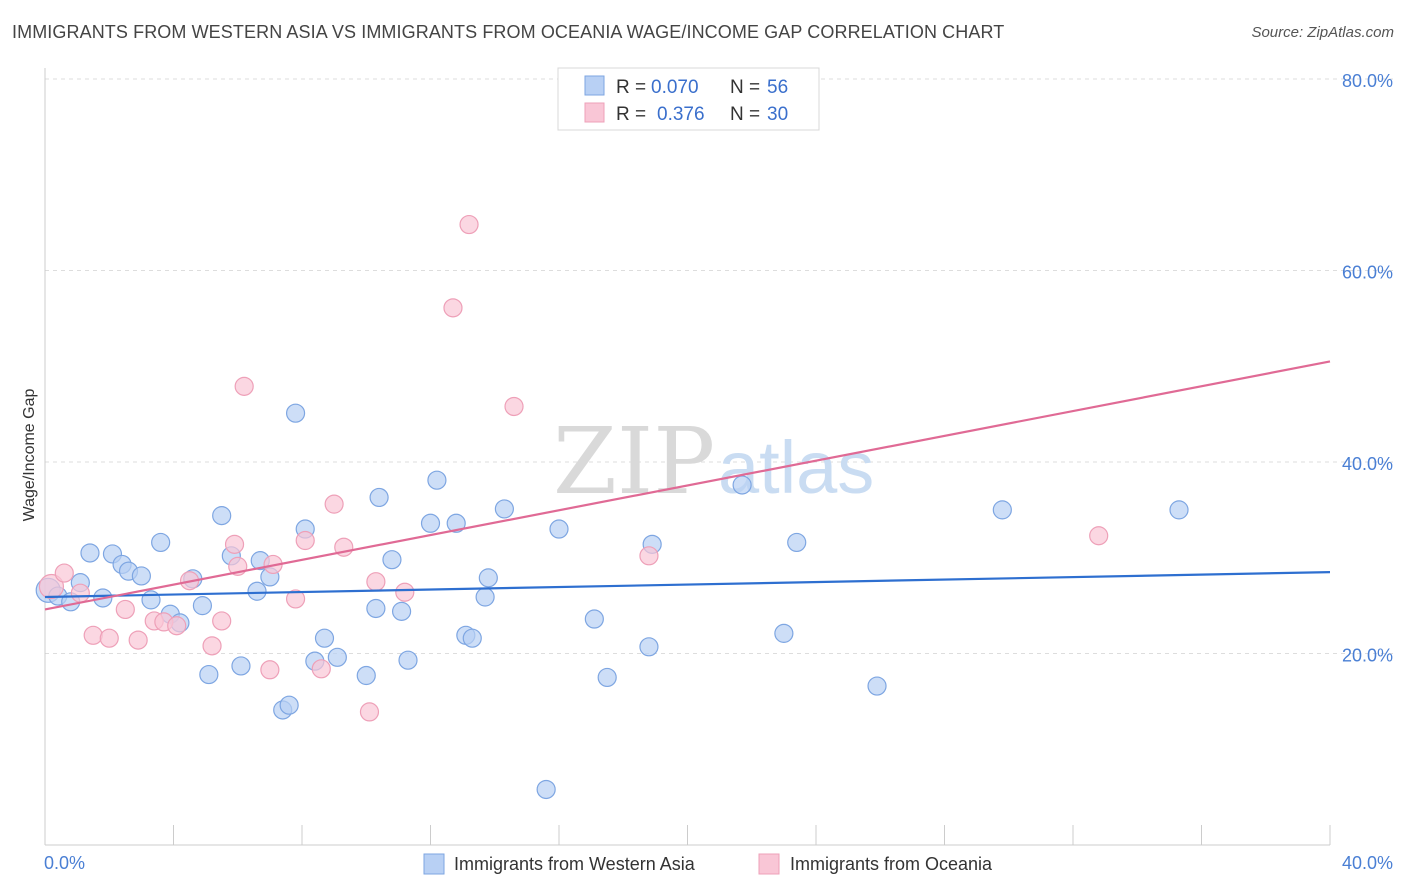  I want to click on y-tick-labels: 20.0% 40.0% 60.0% 80.0%, so click(1367, 368).